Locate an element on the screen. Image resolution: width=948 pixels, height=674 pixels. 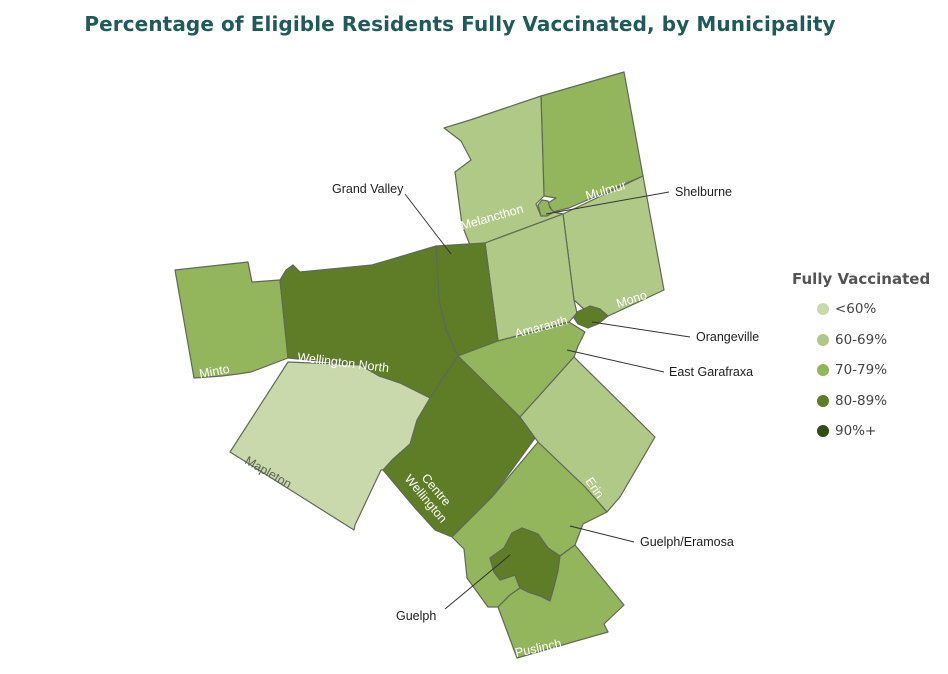
leader-guelph is located at coordinates (477, 582).